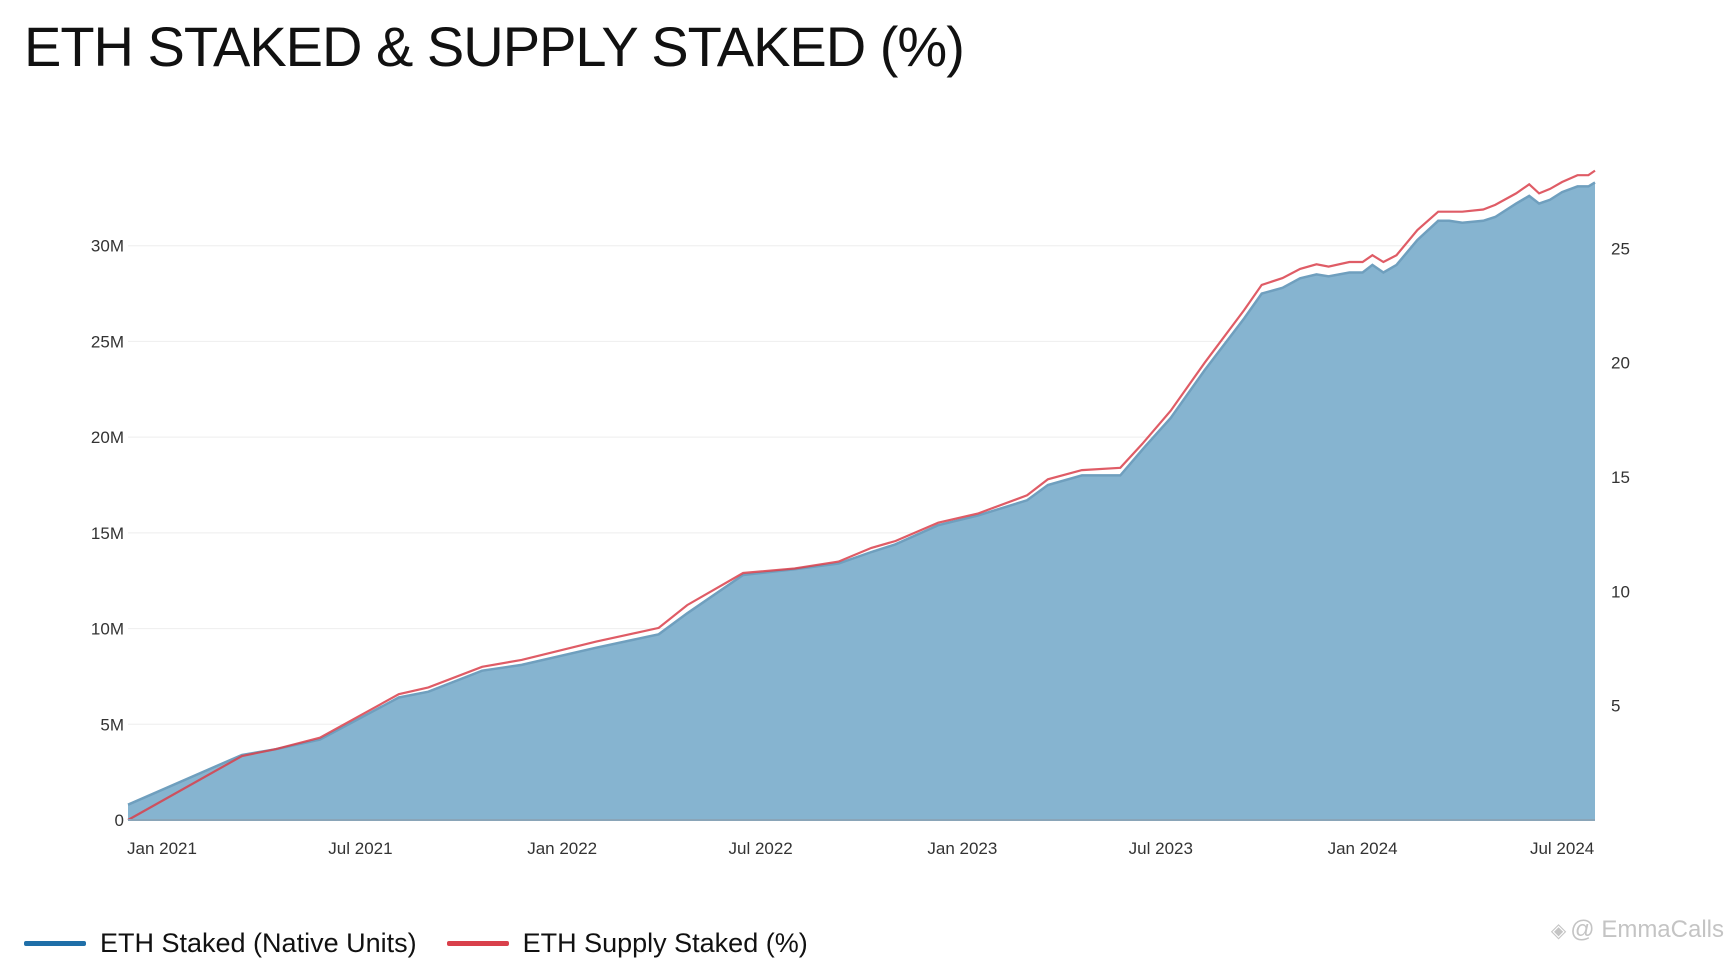  What do you see at coordinates (107, 533) in the screenshot?
I see `y-left-tick-label: 15M` at bounding box center [107, 533].